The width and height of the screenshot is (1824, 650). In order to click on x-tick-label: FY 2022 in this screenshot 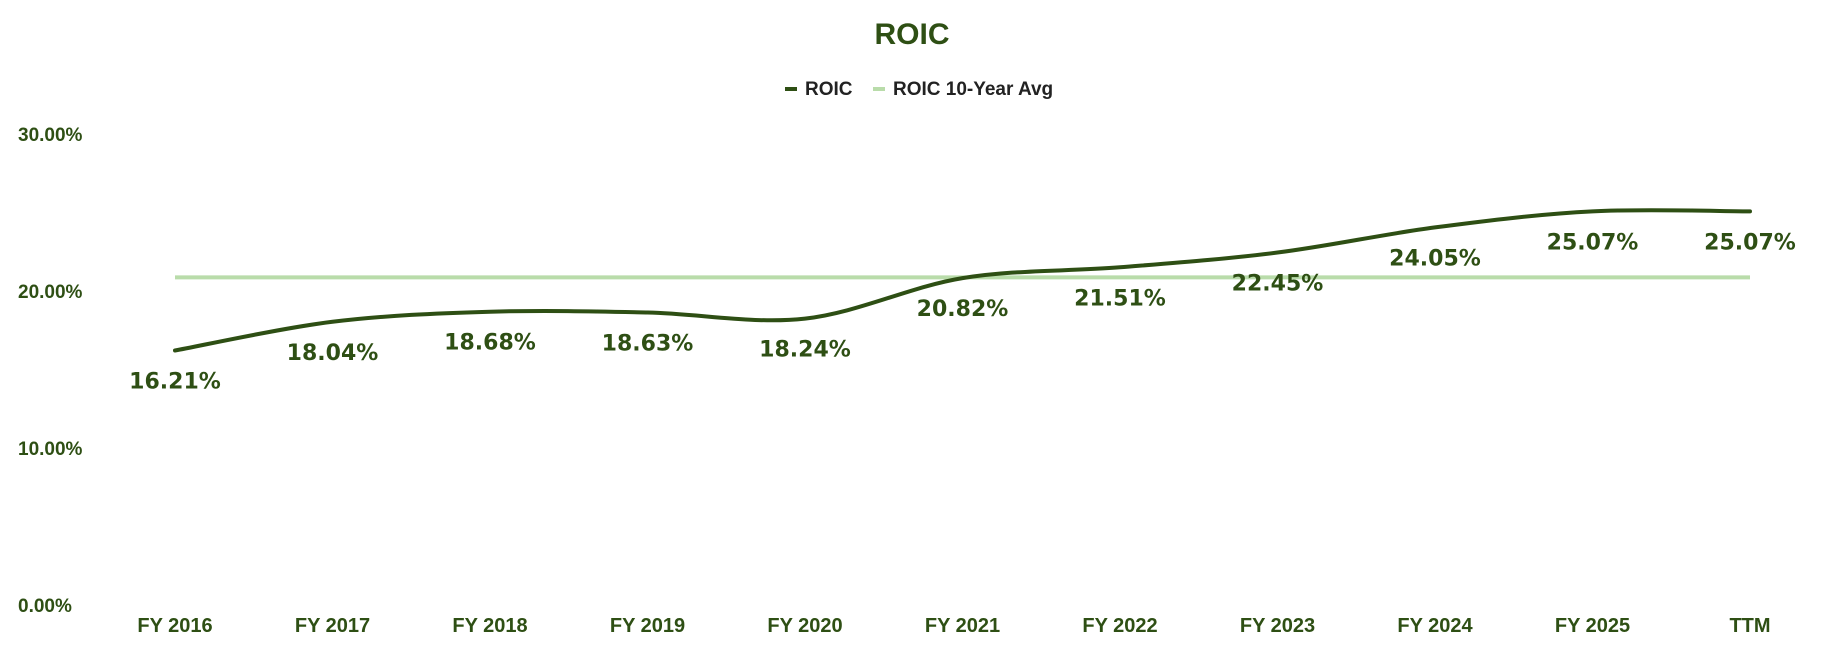, I will do `click(1119, 626)`.